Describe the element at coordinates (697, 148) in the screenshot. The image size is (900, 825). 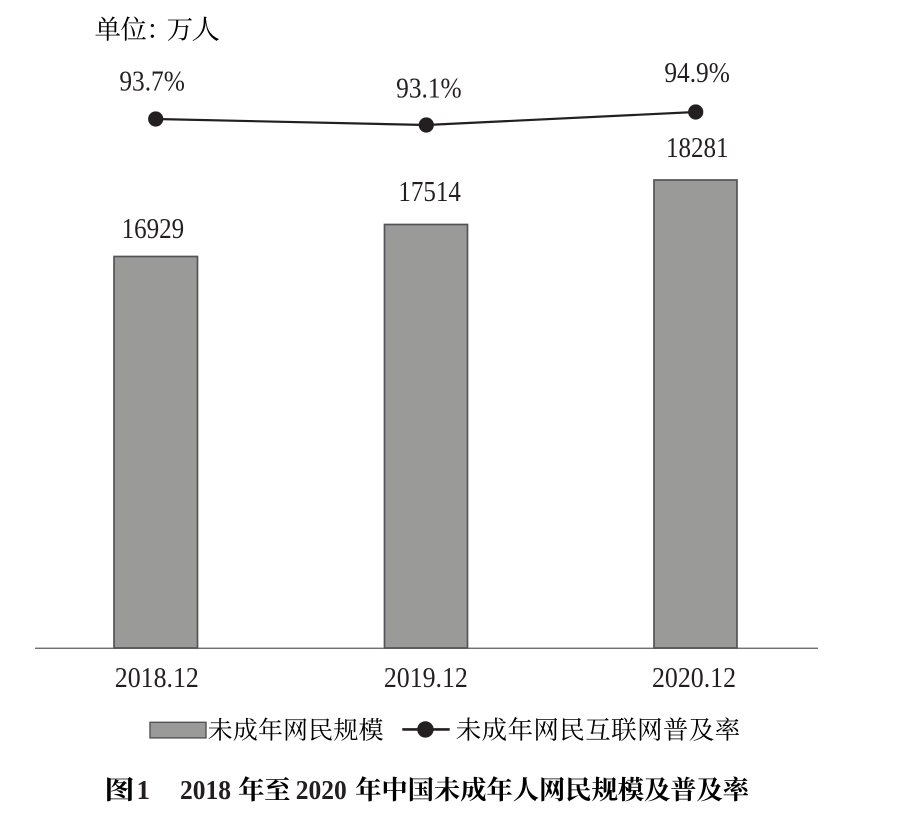
I see `svg-text: 18281` at that location.